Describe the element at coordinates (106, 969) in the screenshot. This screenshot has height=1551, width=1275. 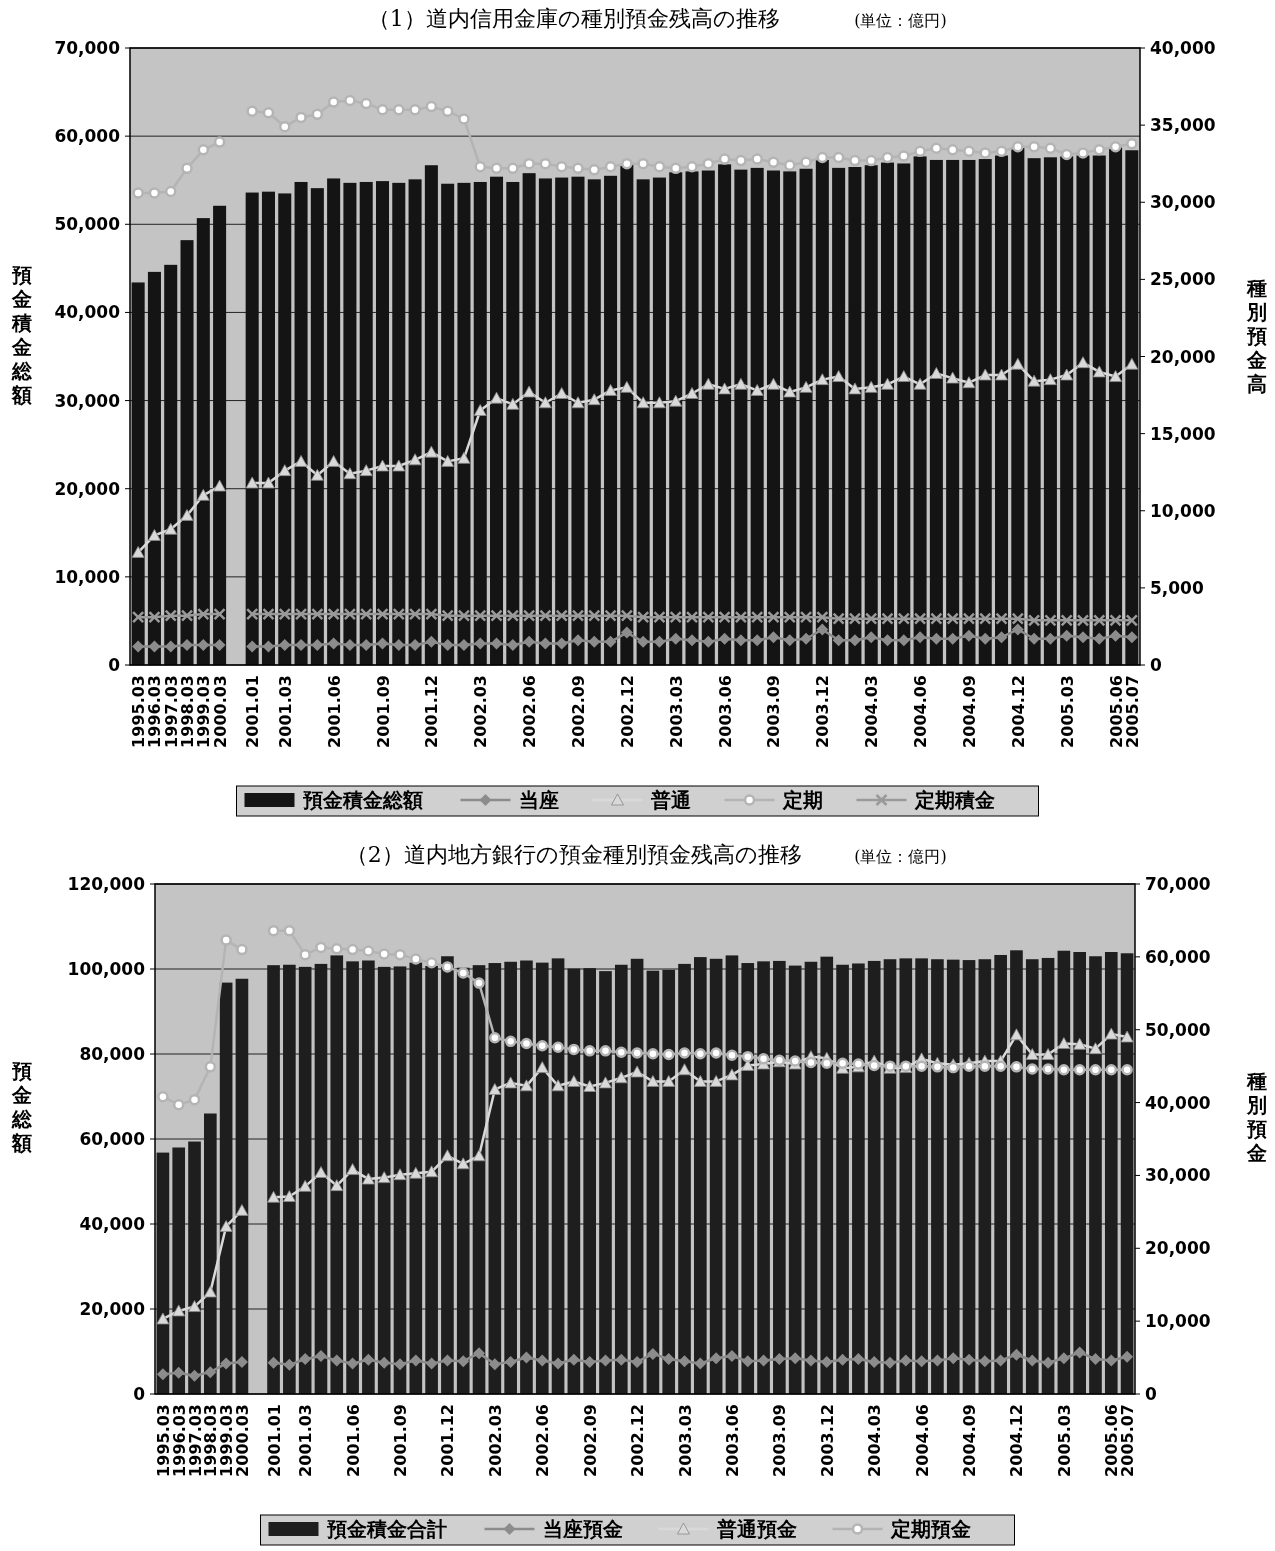
I see `y-tick-label: 100,000` at that location.